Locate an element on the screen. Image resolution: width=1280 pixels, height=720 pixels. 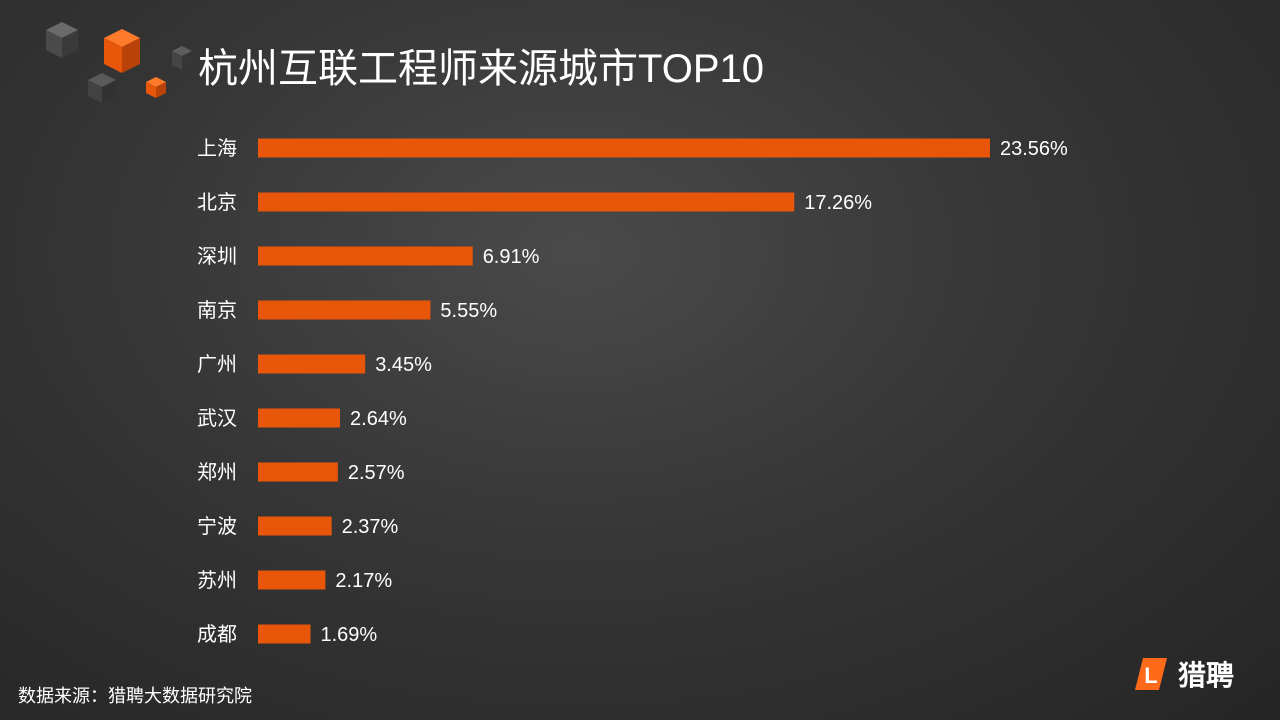
data-label: 1.69% is located at coordinates (349, 635).